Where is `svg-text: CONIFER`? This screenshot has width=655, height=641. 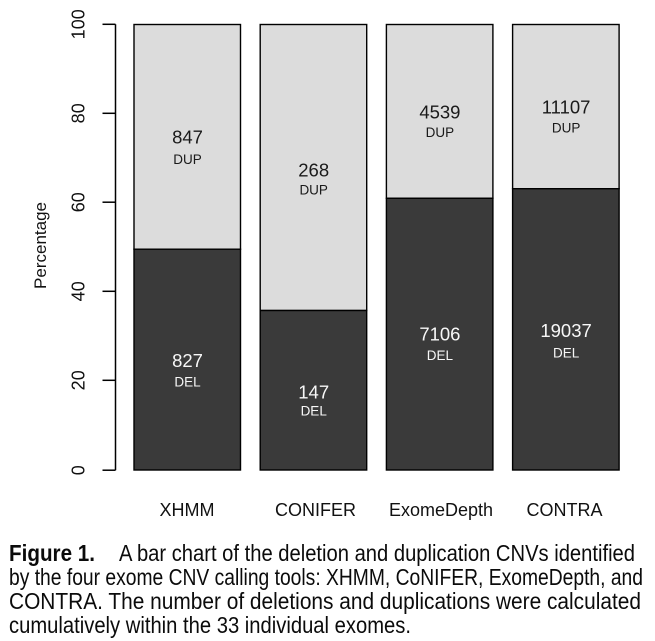
svg-text: CONIFER is located at coordinates (315, 510).